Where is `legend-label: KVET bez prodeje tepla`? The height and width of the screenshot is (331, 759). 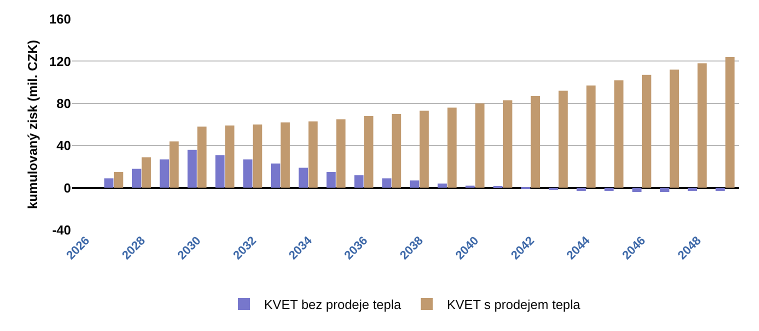 legend-label: KVET bez prodeje tepla is located at coordinates (333, 304).